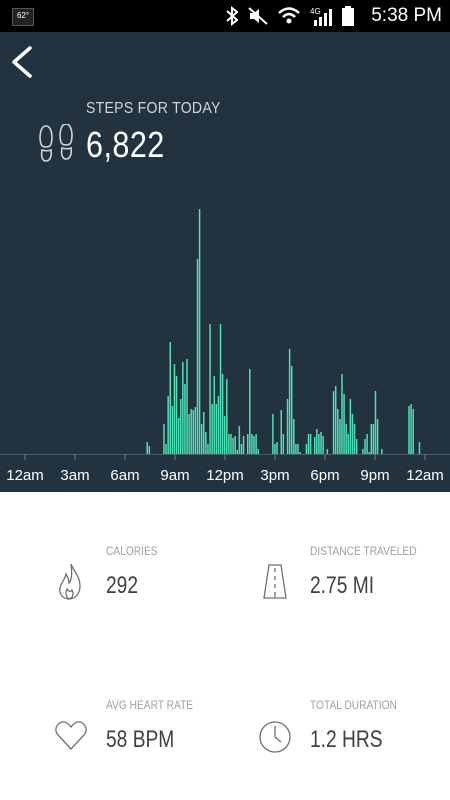  Describe the element at coordinates (289, 15) in the screenshot. I see `wifi-icon` at that location.